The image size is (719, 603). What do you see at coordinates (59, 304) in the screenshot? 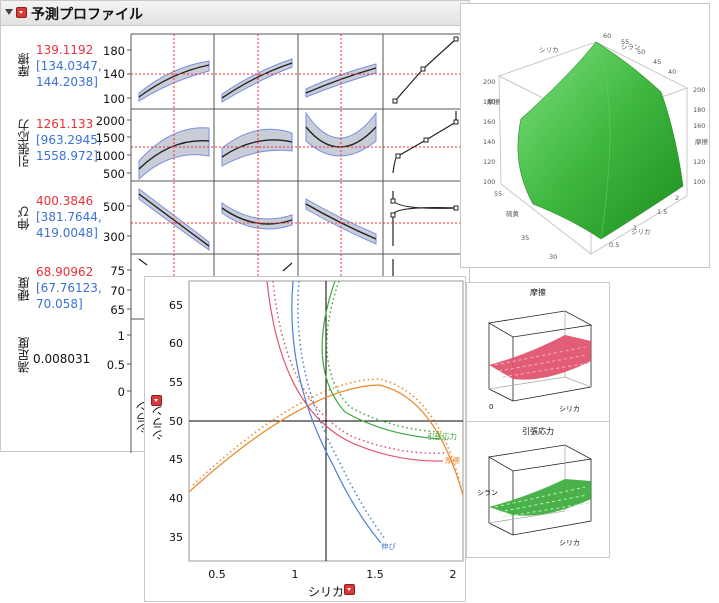
I see `hardness-ci-high: 70.058]` at bounding box center [59, 304].